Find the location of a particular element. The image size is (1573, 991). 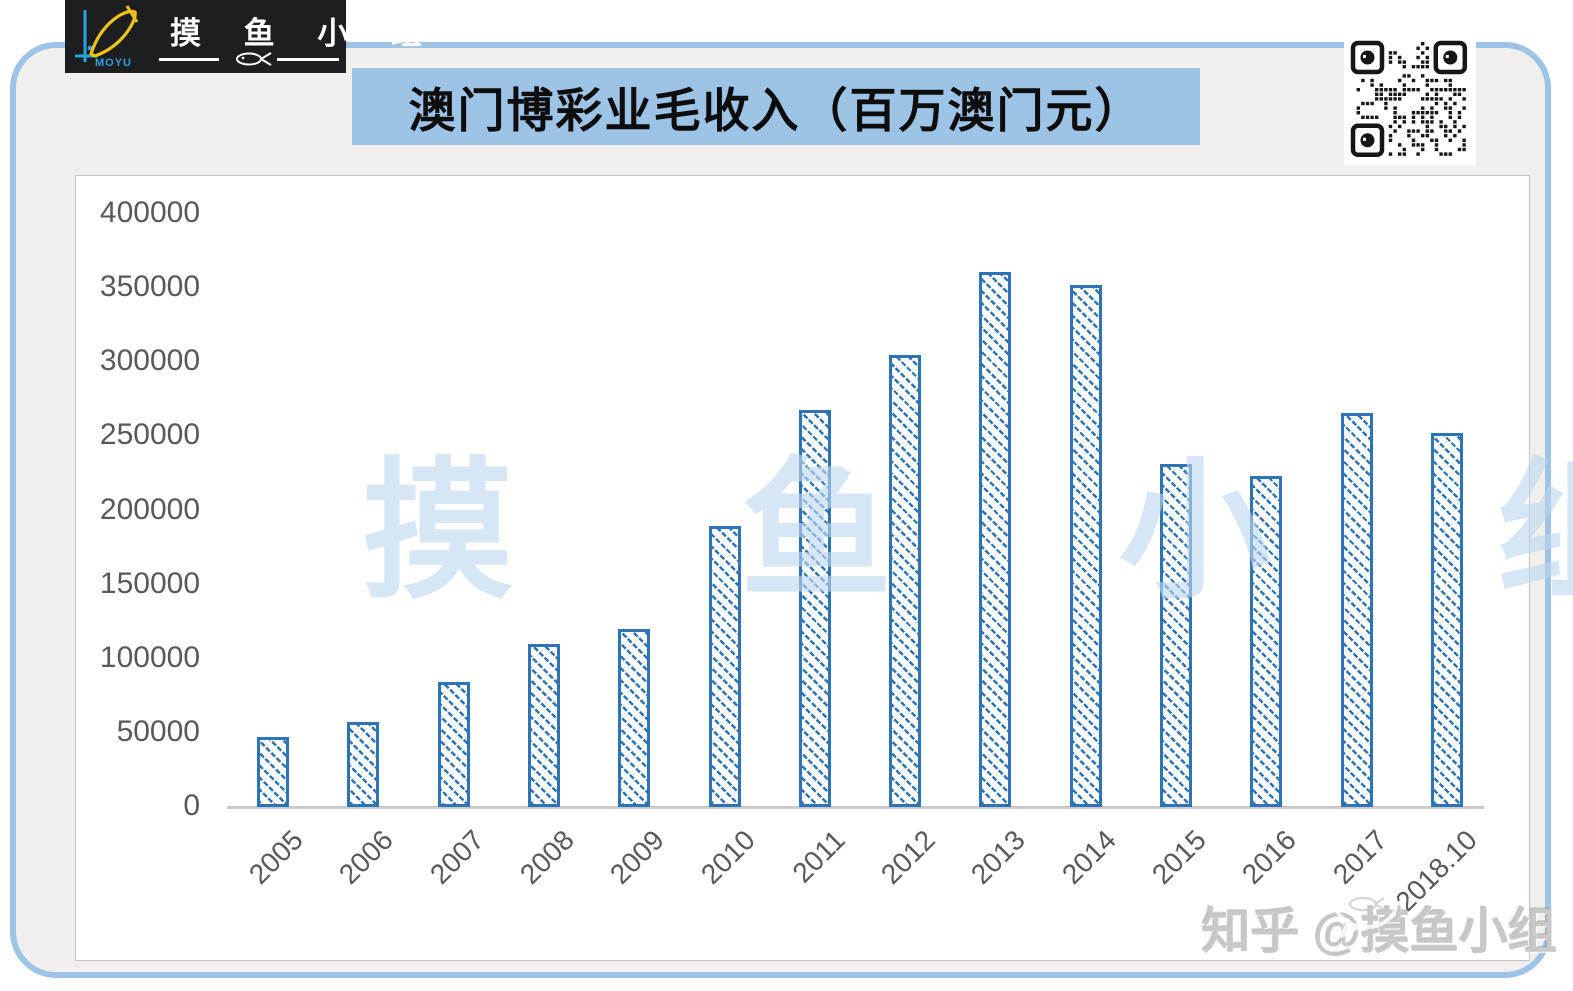

bar-2006 is located at coordinates (363, 764).